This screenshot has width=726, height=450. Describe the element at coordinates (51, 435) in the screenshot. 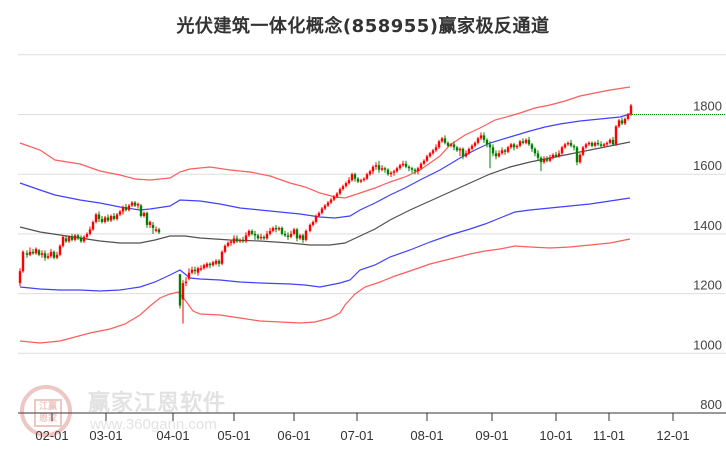

I see `x-tick-label: 02-01` at that location.